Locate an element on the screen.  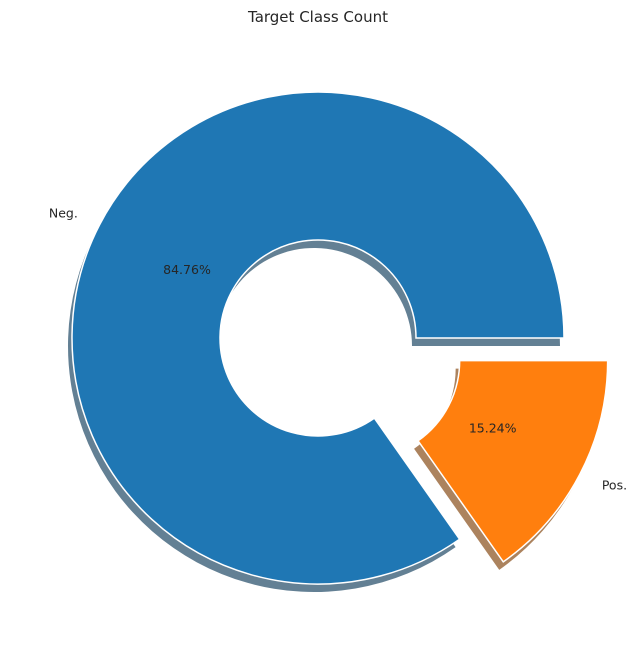
value-label-neg: 84.76% is located at coordinates (187, 269).